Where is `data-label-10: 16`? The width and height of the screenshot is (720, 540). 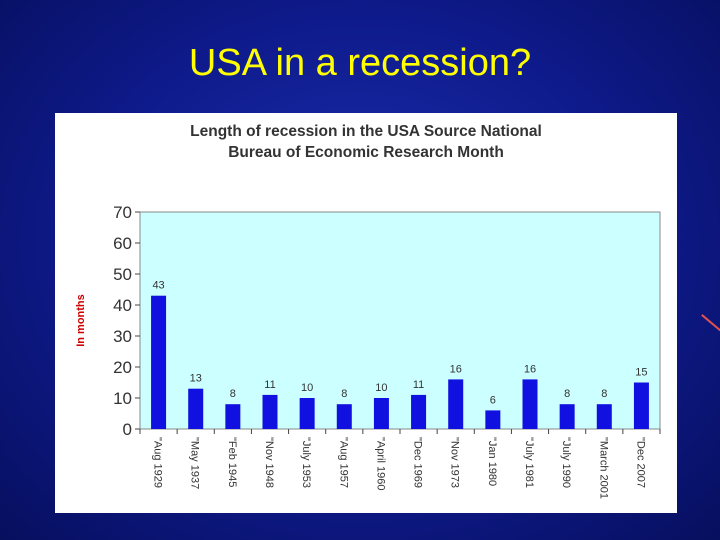
data-label-10: 16 is located at coordinates (530, 369).